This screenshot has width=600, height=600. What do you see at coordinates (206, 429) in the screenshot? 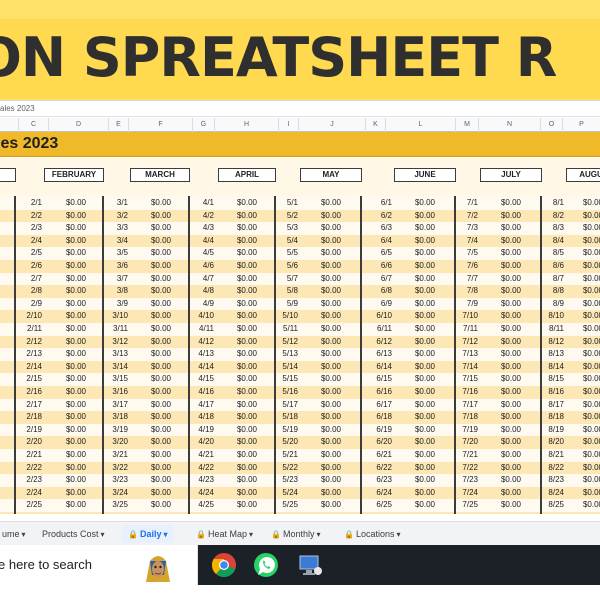
I see `day-cell: 4/19` at bounding box center [206, 429].